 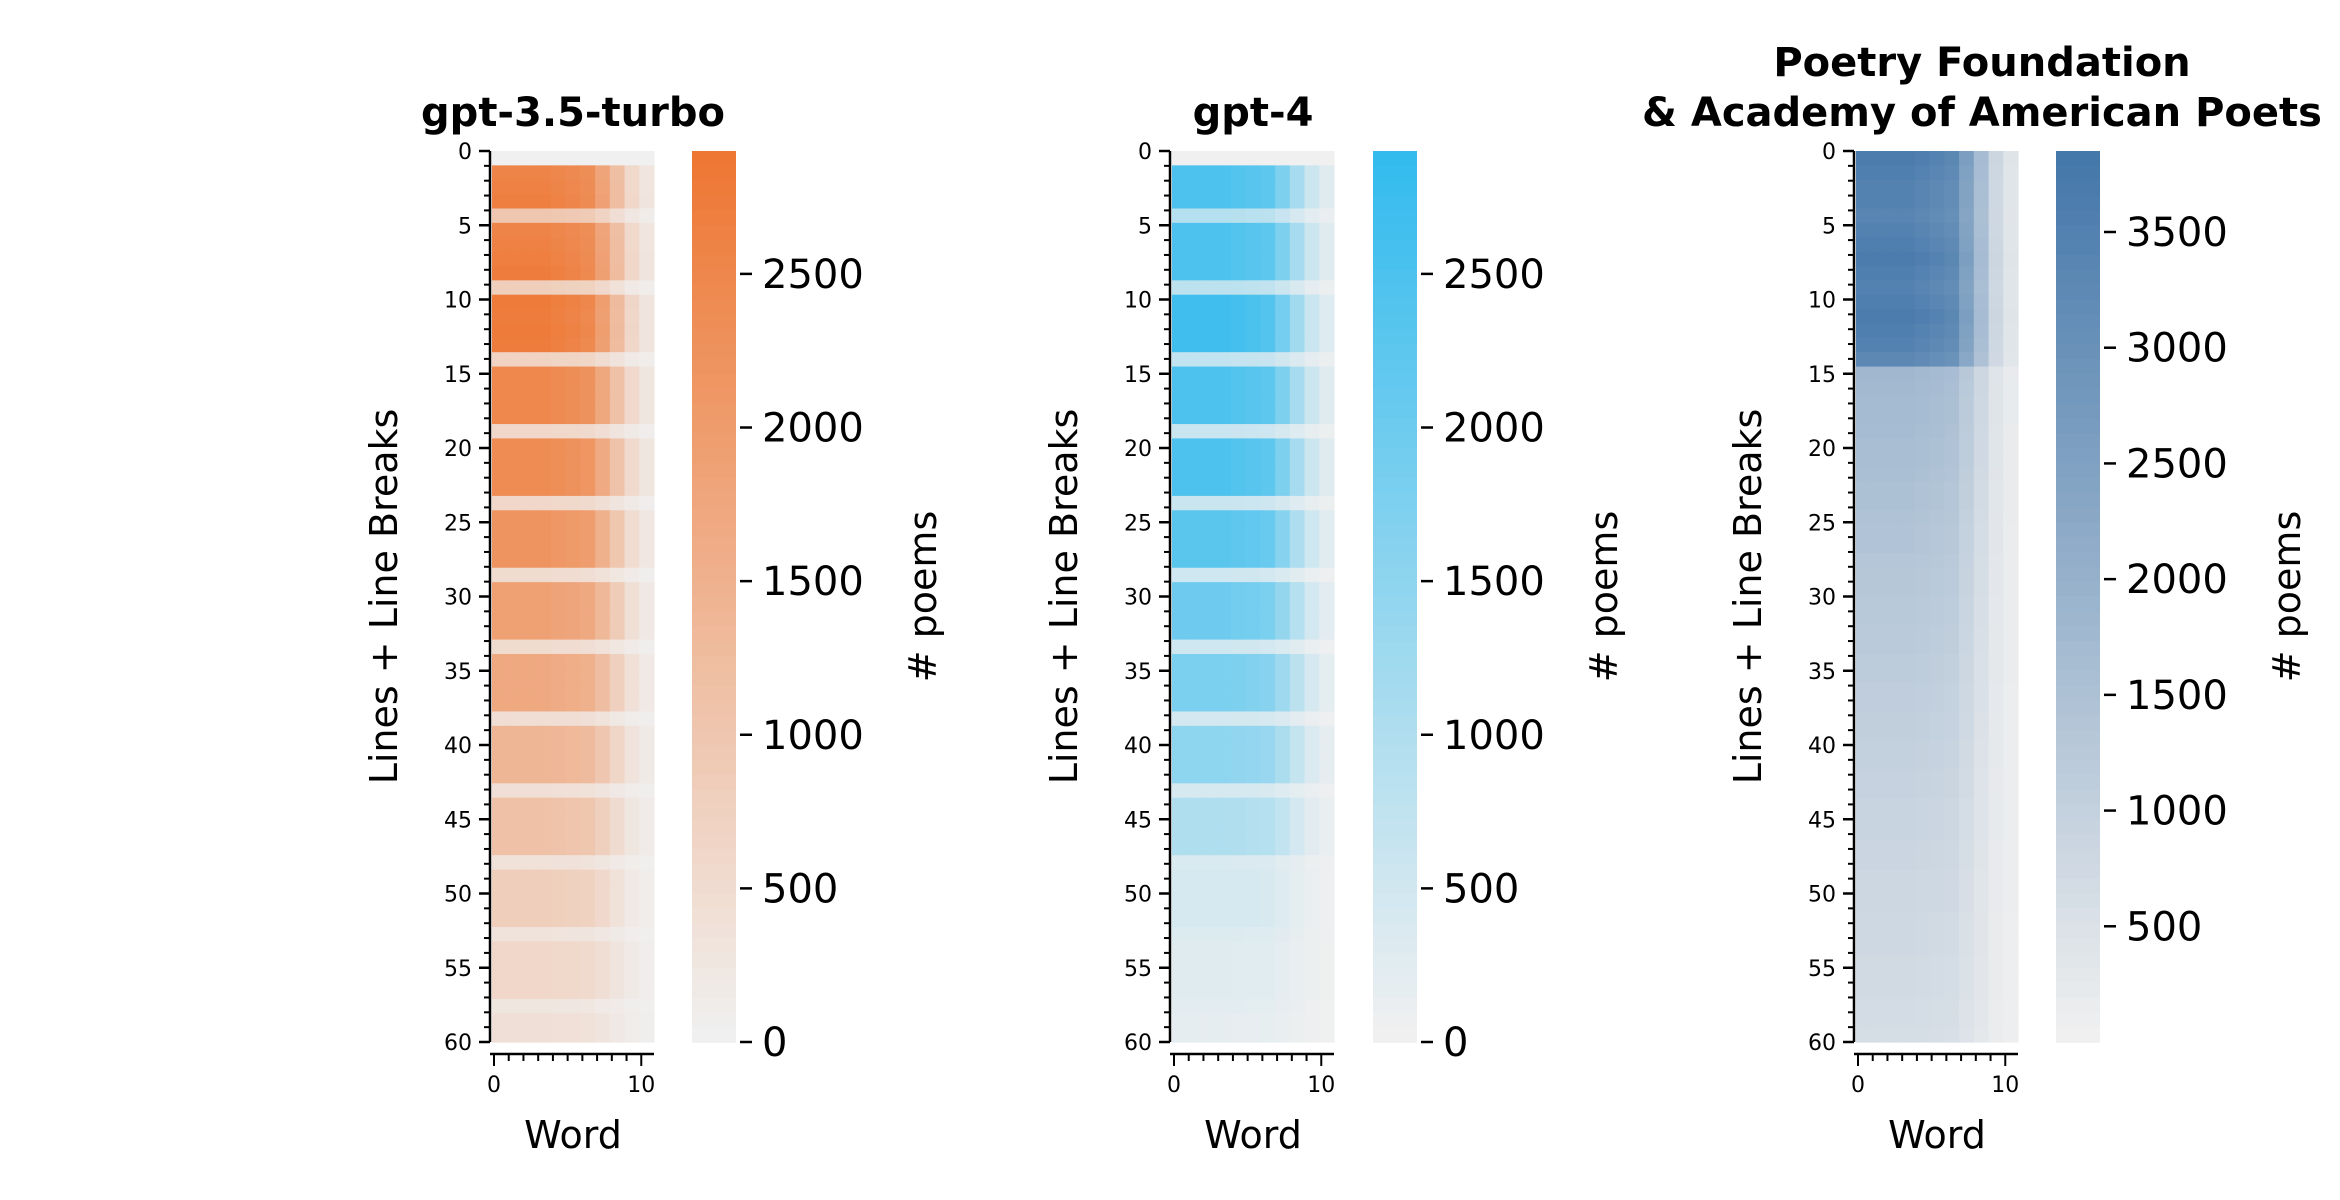 I want to click on colorbar-tick-label: 1500, so click(x=2177, y=696).